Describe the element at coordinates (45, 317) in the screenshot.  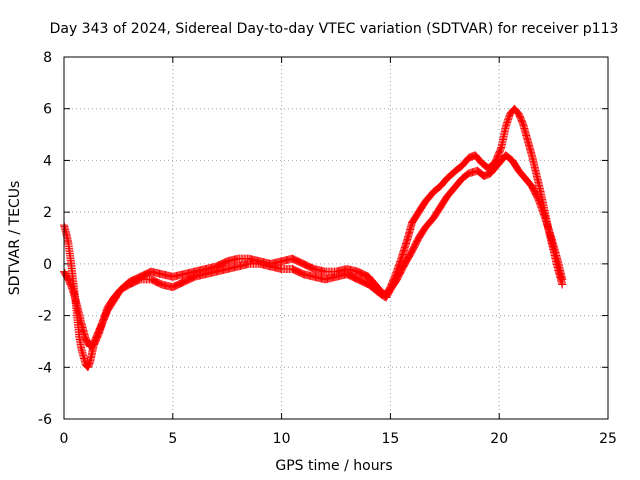
I see `y-tick-label: -2` at that location.